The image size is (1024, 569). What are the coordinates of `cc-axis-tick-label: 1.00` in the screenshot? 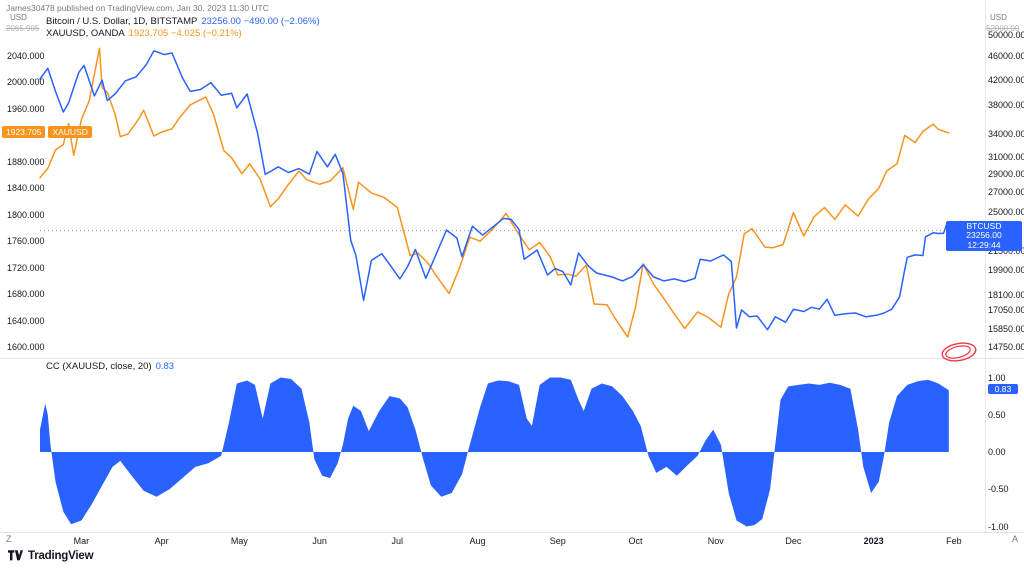 It's located at (997, 377).